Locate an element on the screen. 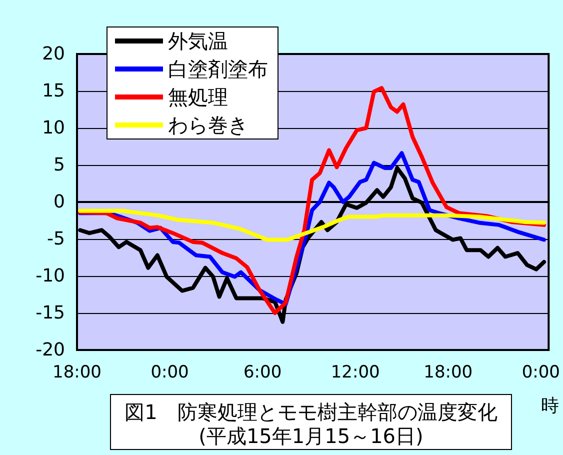  legend-label: 白塗剤塗布 is located at coordinates (218, 69).